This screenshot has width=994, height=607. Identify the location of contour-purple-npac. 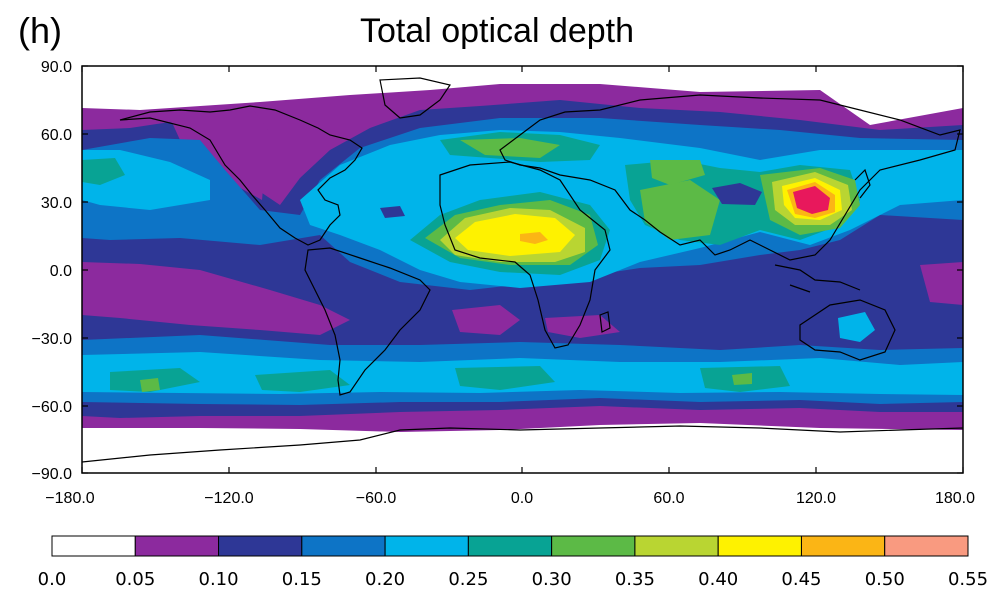
(219, 152).